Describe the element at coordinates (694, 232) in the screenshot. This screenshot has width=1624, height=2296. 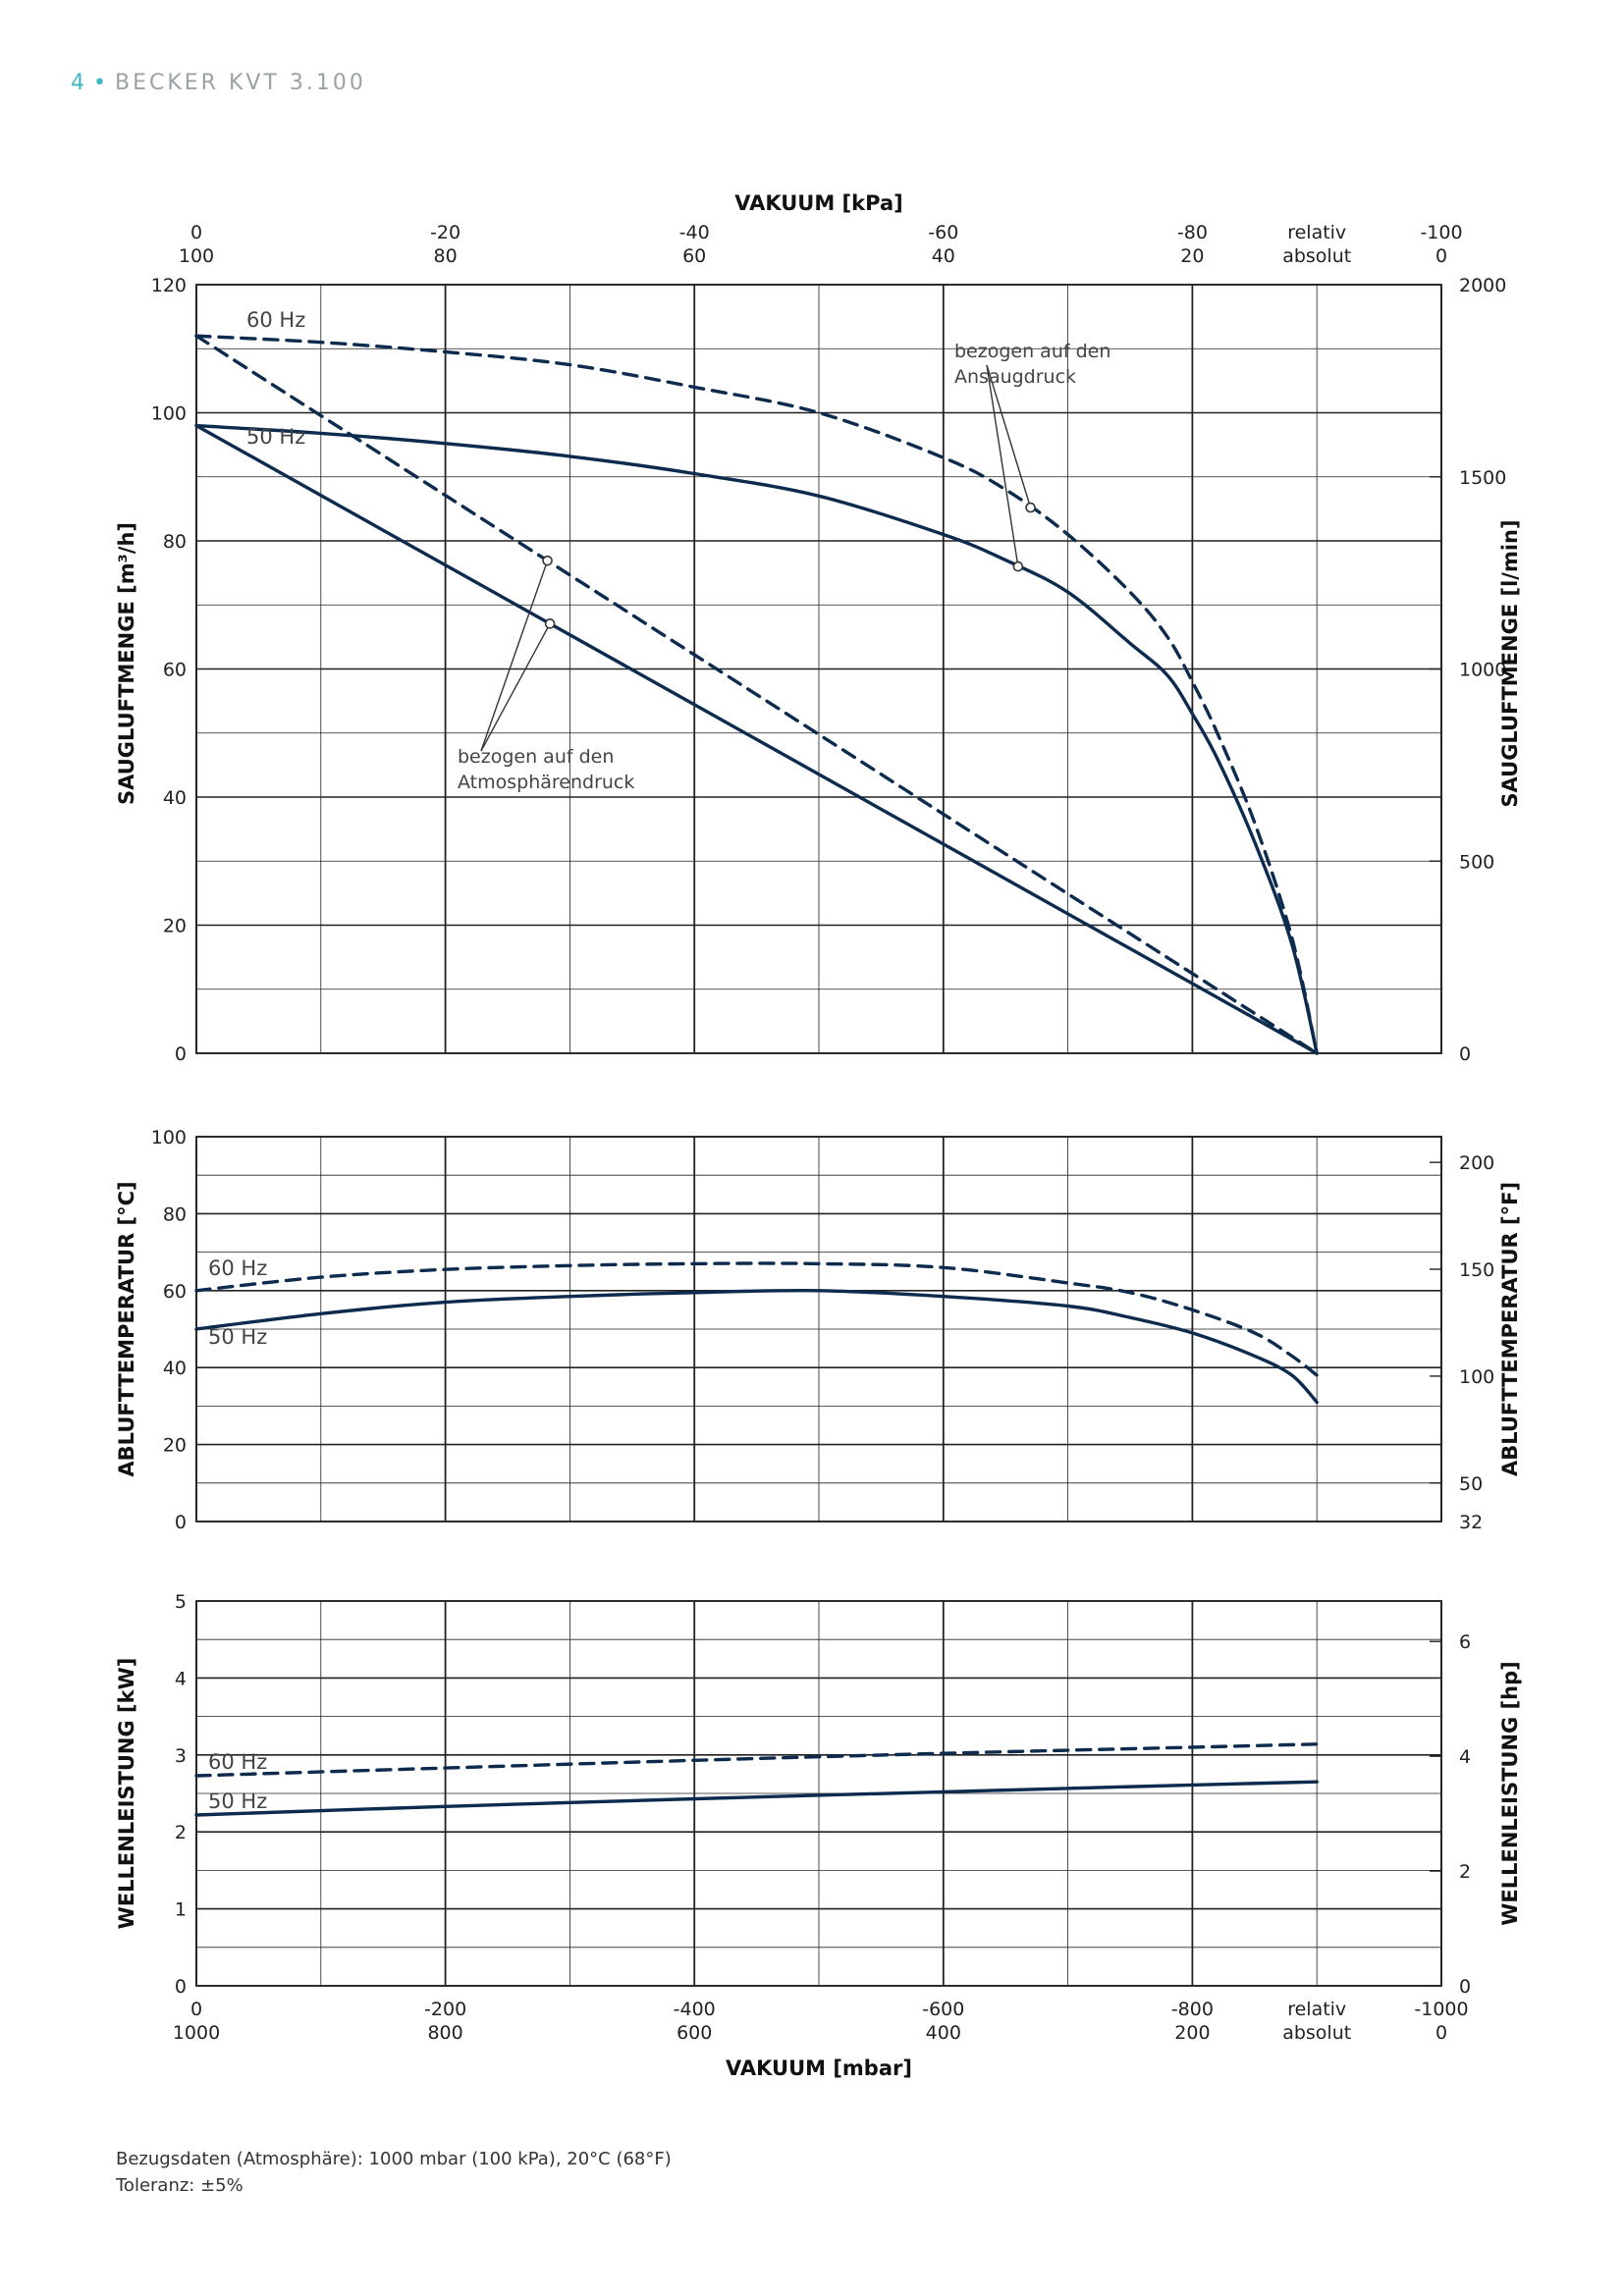
I see `top-relative-tick-label: -40` at that location.